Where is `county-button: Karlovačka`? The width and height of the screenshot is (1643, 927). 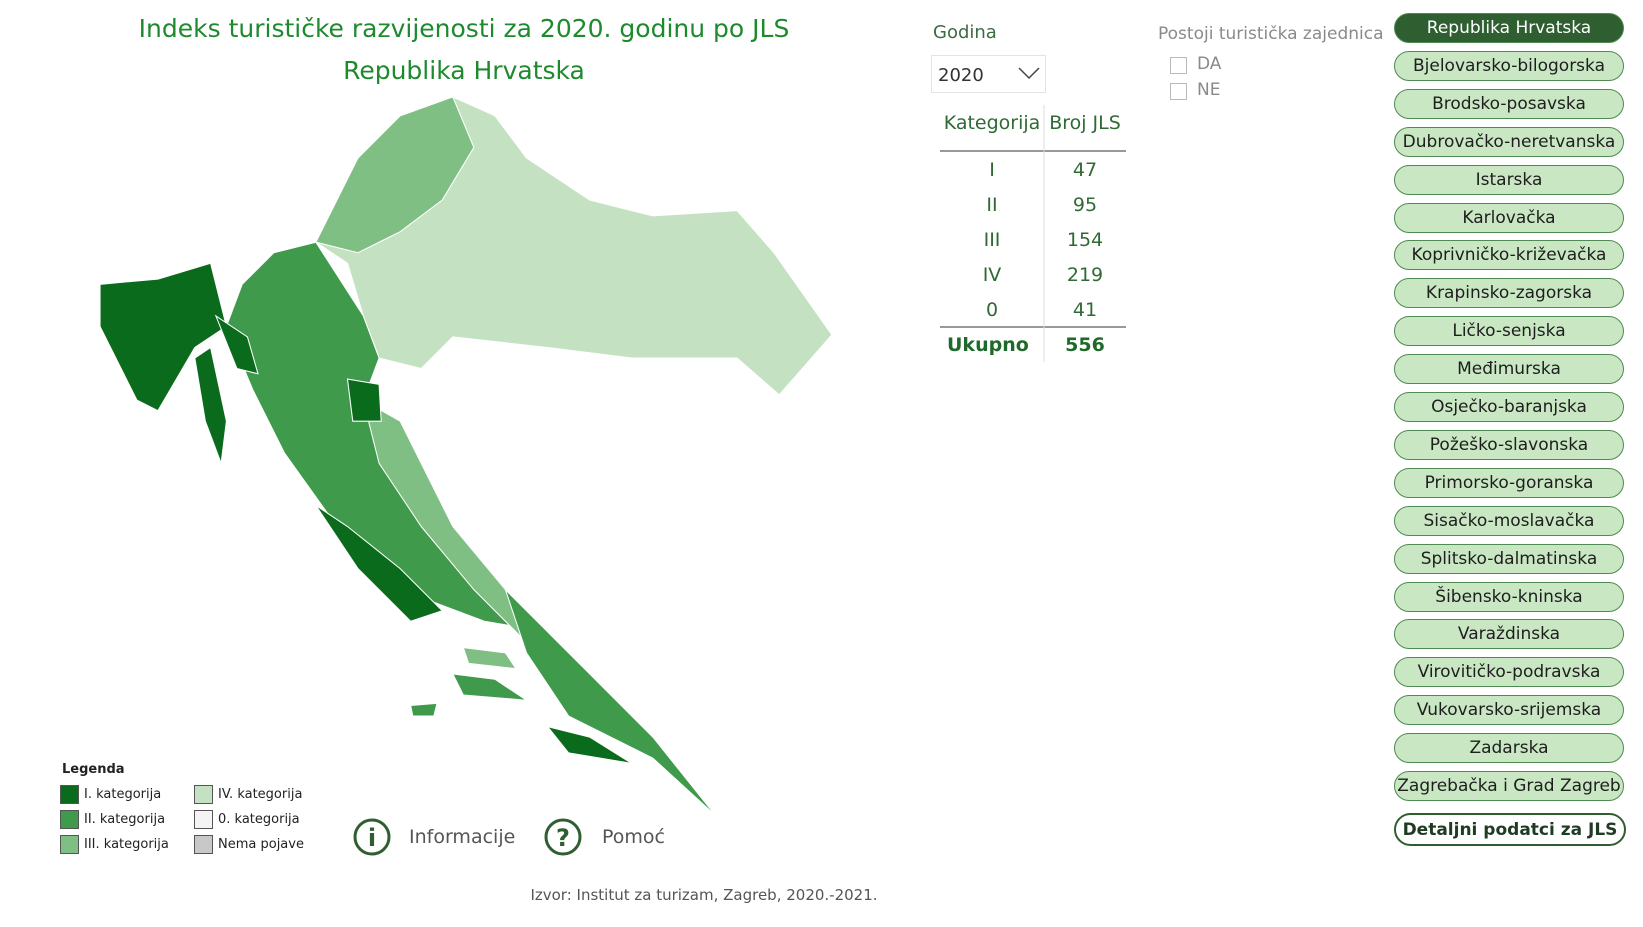 county-button: Karlovačka is located at coordinates (1509, 217).